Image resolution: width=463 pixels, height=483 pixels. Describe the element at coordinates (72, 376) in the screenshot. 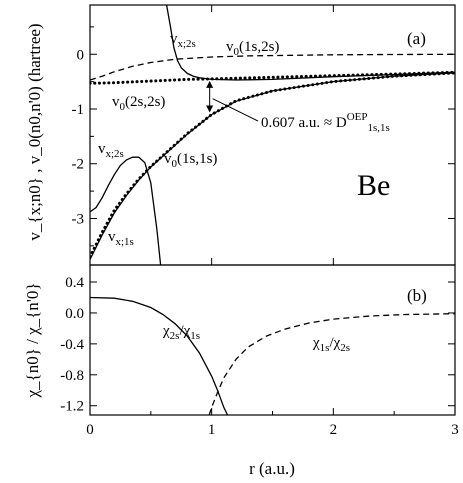

I see `panel-b-y-tick-label: -0.8` at that location.